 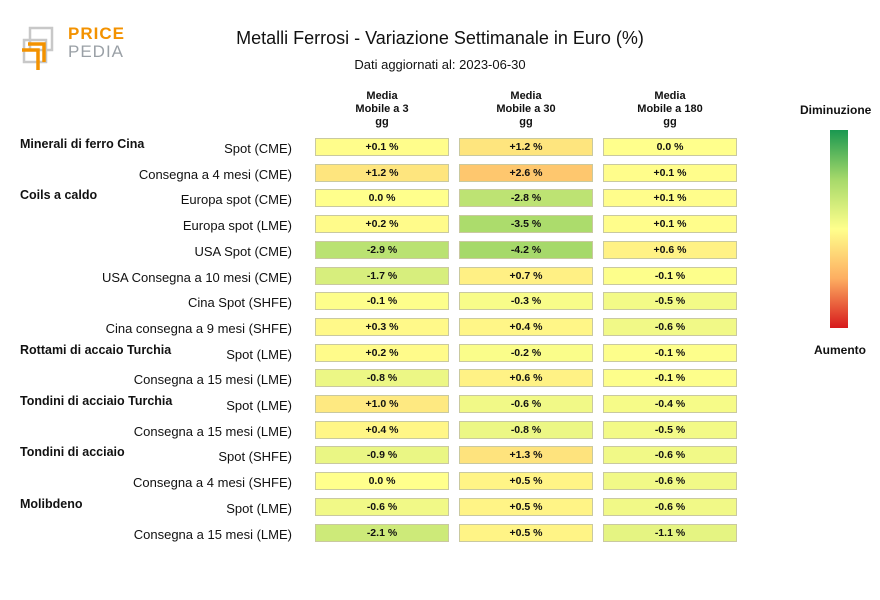 What do you see at coordinates (382, 326) in the screenshot?
I see `value-cell: +0.3 %` at bounding box center [382, 326].